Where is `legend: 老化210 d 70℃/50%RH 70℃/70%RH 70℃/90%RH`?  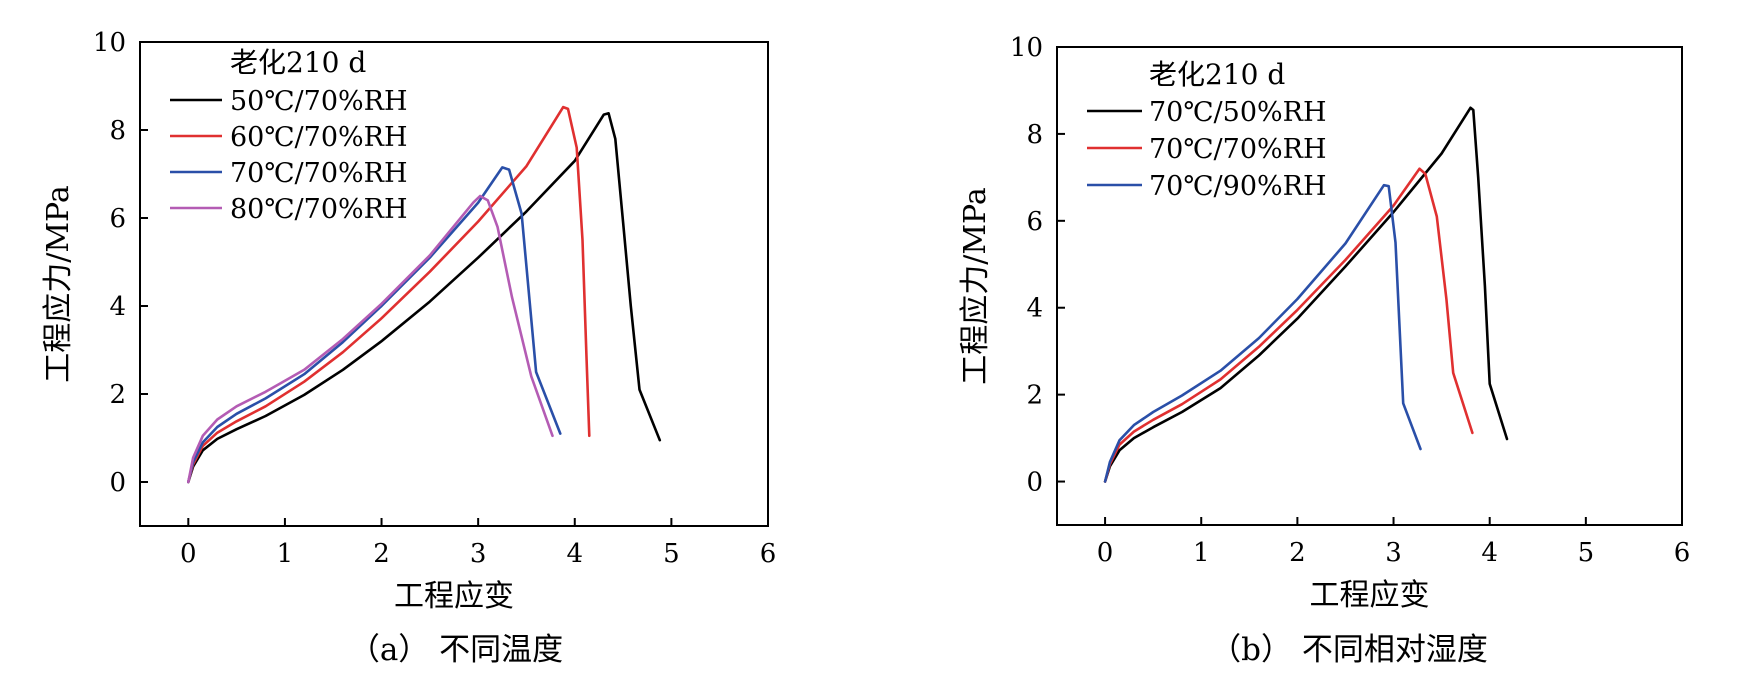
legend: 老化210 d 70℃/50%RH 70℃/70%RH 70℃/90%RH is located at coordinates (1207, 130).